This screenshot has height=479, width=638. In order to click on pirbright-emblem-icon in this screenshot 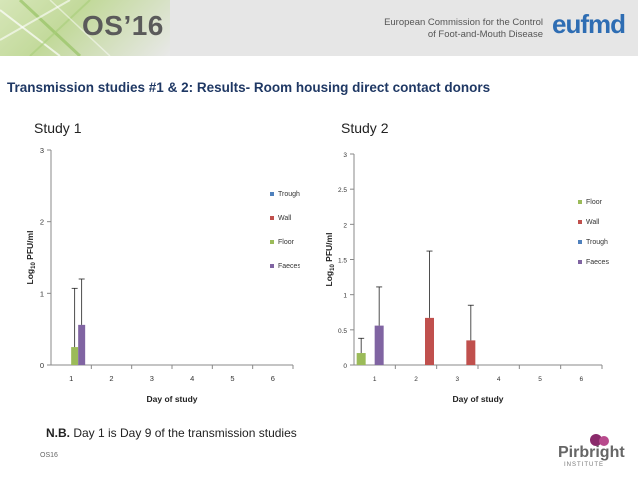, I will do `click(599, 440)`.